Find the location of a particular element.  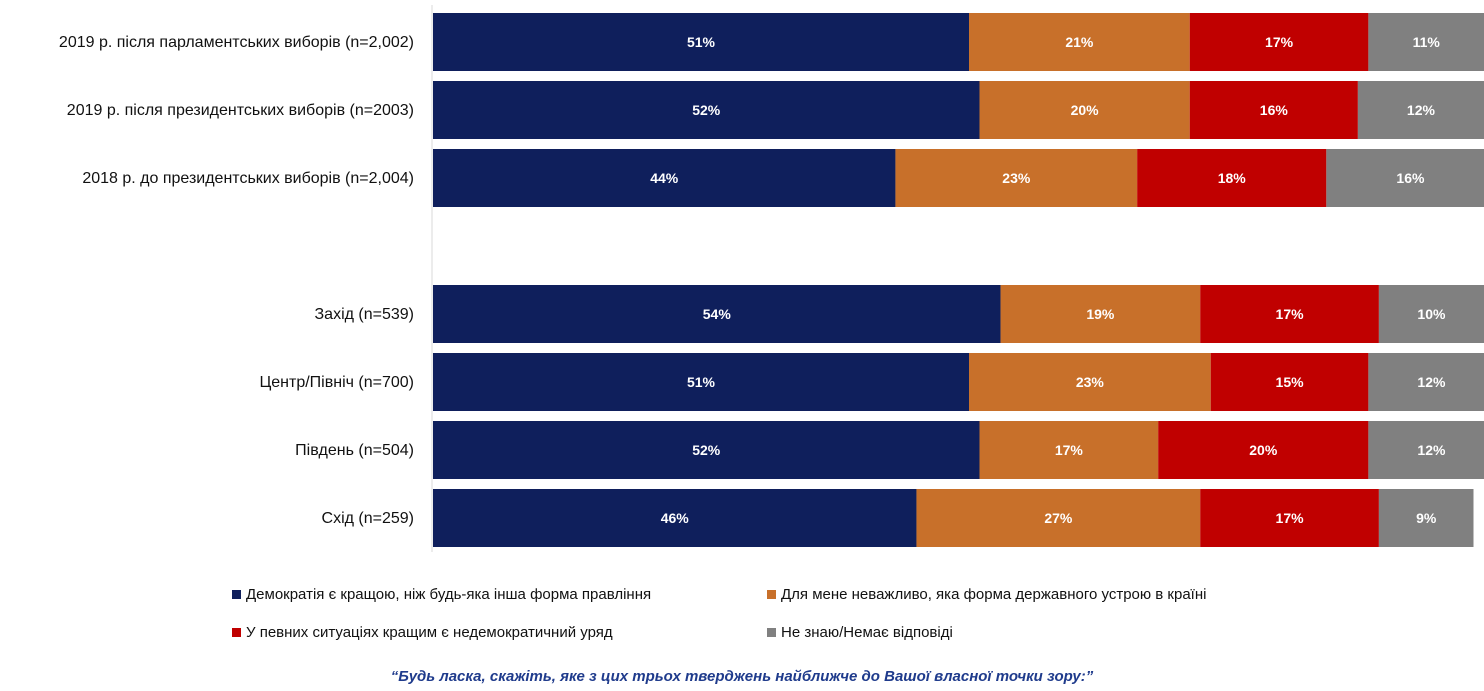

data-label: 21% is located at coordinates (1079, 42).